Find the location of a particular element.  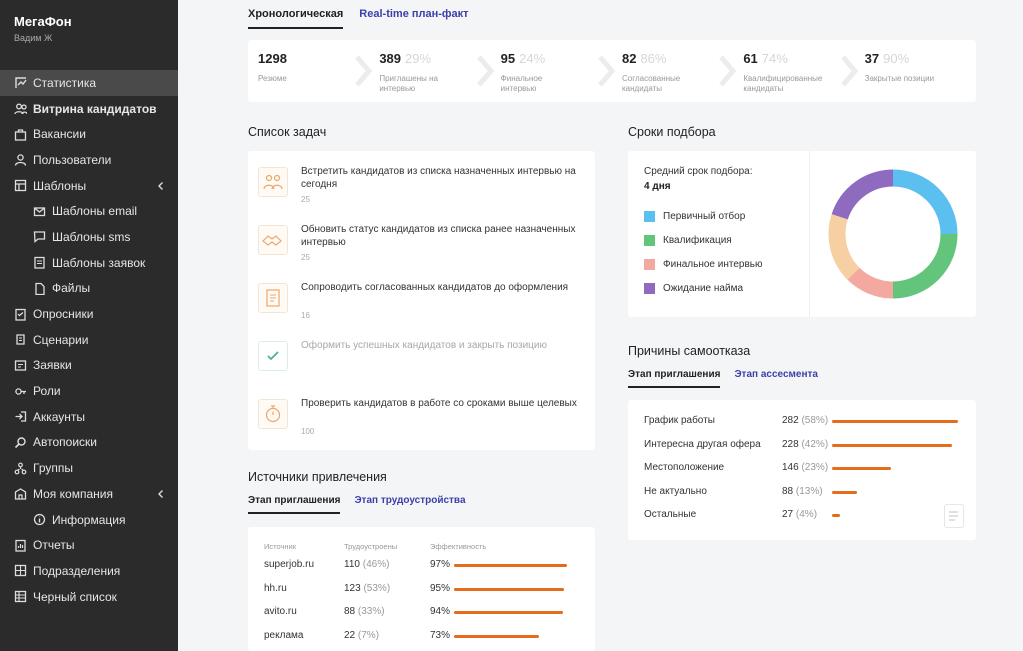

hired-count: 123 is located at coordinates (352, 588).